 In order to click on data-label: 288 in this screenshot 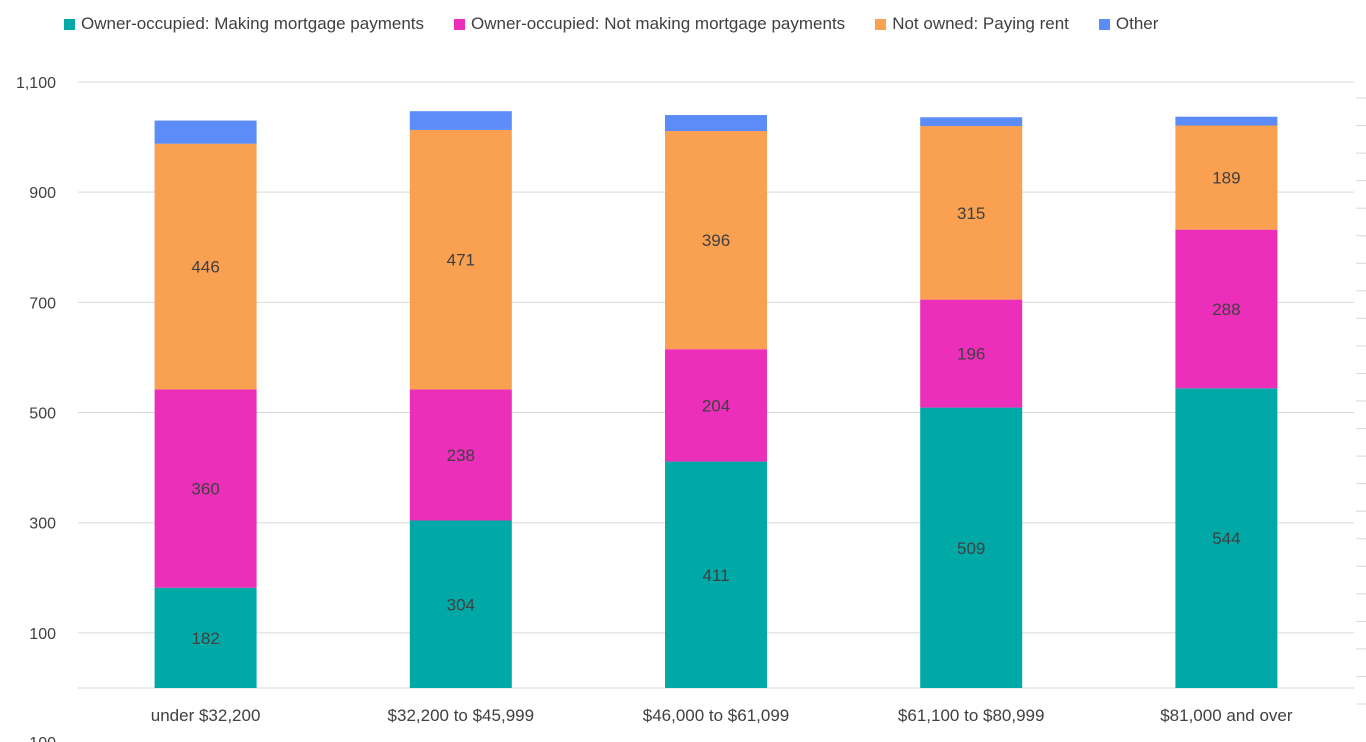, I will do `click(1226, 309)`.